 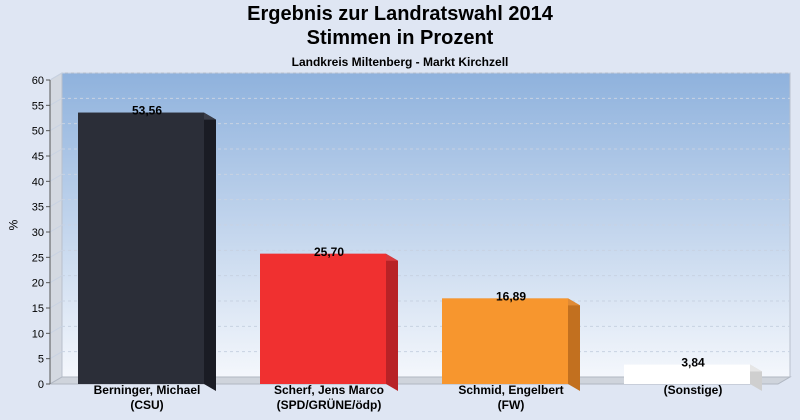 I want to click on y-tick-label: 35, so click(x=38, y=208).